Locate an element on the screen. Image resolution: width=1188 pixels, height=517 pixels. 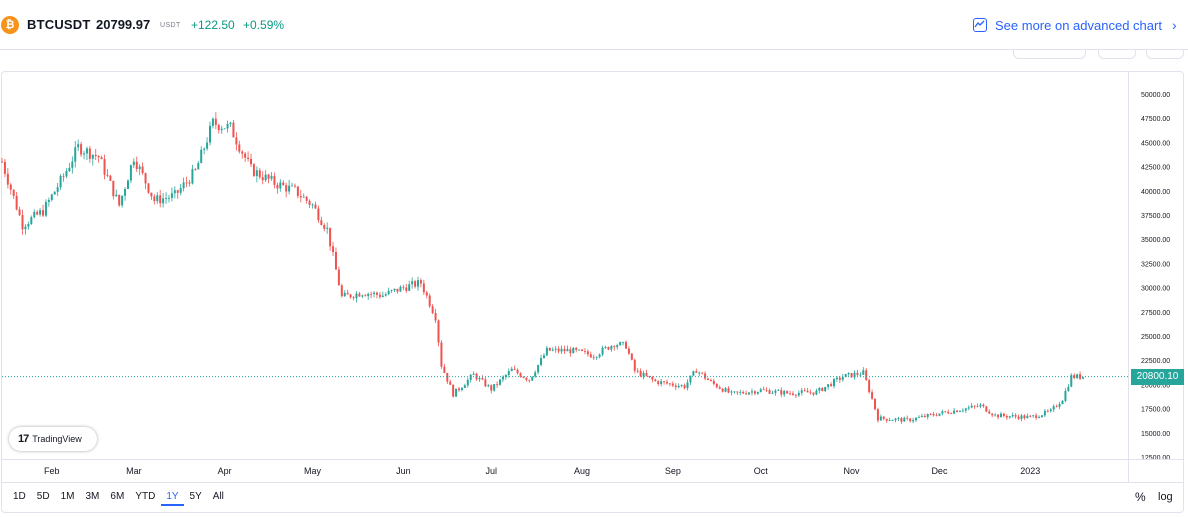
range-button-6m: 6M is located at coordinates (117, 496).